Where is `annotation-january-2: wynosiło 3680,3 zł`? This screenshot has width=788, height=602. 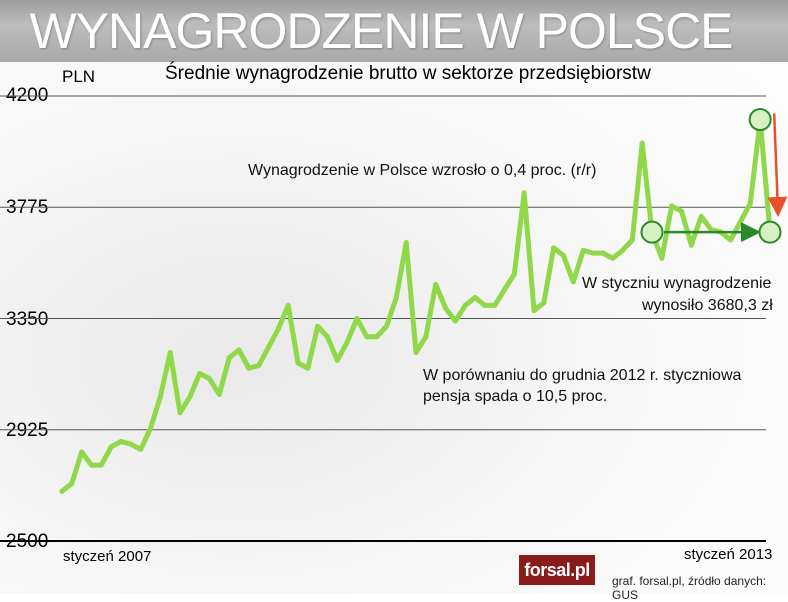
annotation-january-2: wynosiło 3680,3 zł is located at coordinates (707, 305).